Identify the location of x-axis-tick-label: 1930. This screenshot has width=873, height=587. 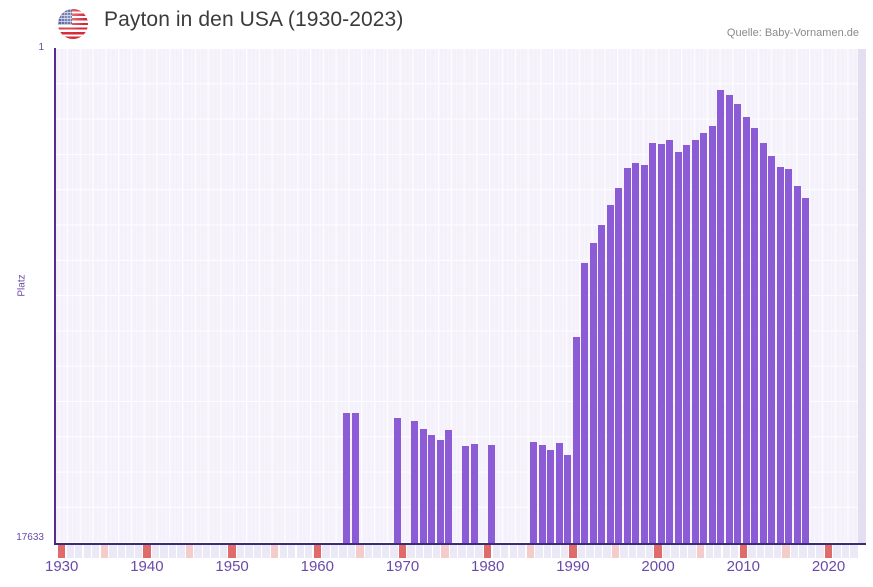
(62, 566).